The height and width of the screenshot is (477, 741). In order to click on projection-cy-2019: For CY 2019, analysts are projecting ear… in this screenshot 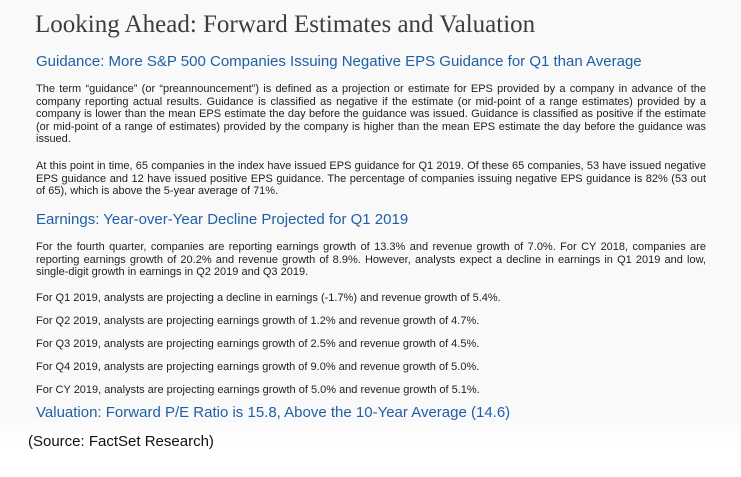, I will do `click(258, 390)`.